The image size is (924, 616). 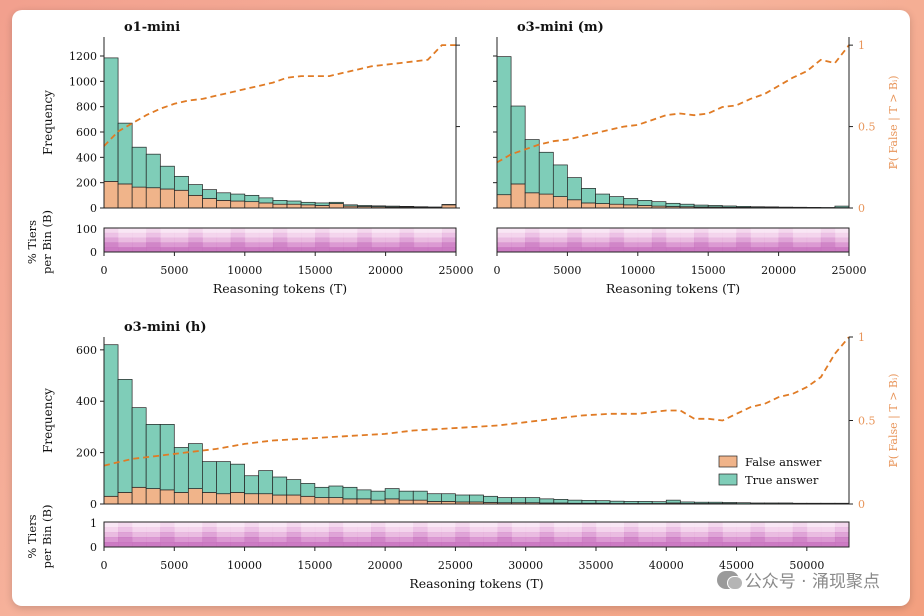 I want to click on x-tick-label: 40000, so click(x=666, y=565).